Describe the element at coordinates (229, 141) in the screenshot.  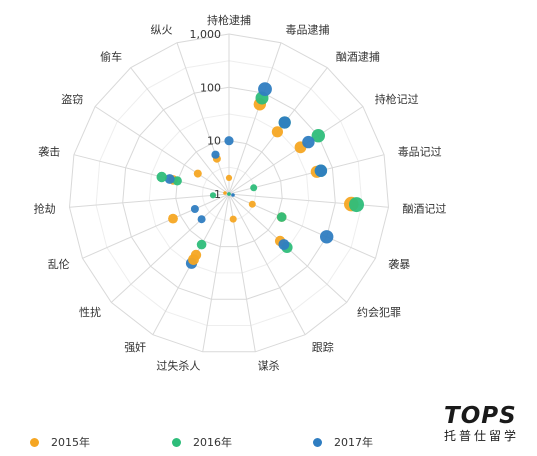
I see `point-main-s2-c0` at that location.